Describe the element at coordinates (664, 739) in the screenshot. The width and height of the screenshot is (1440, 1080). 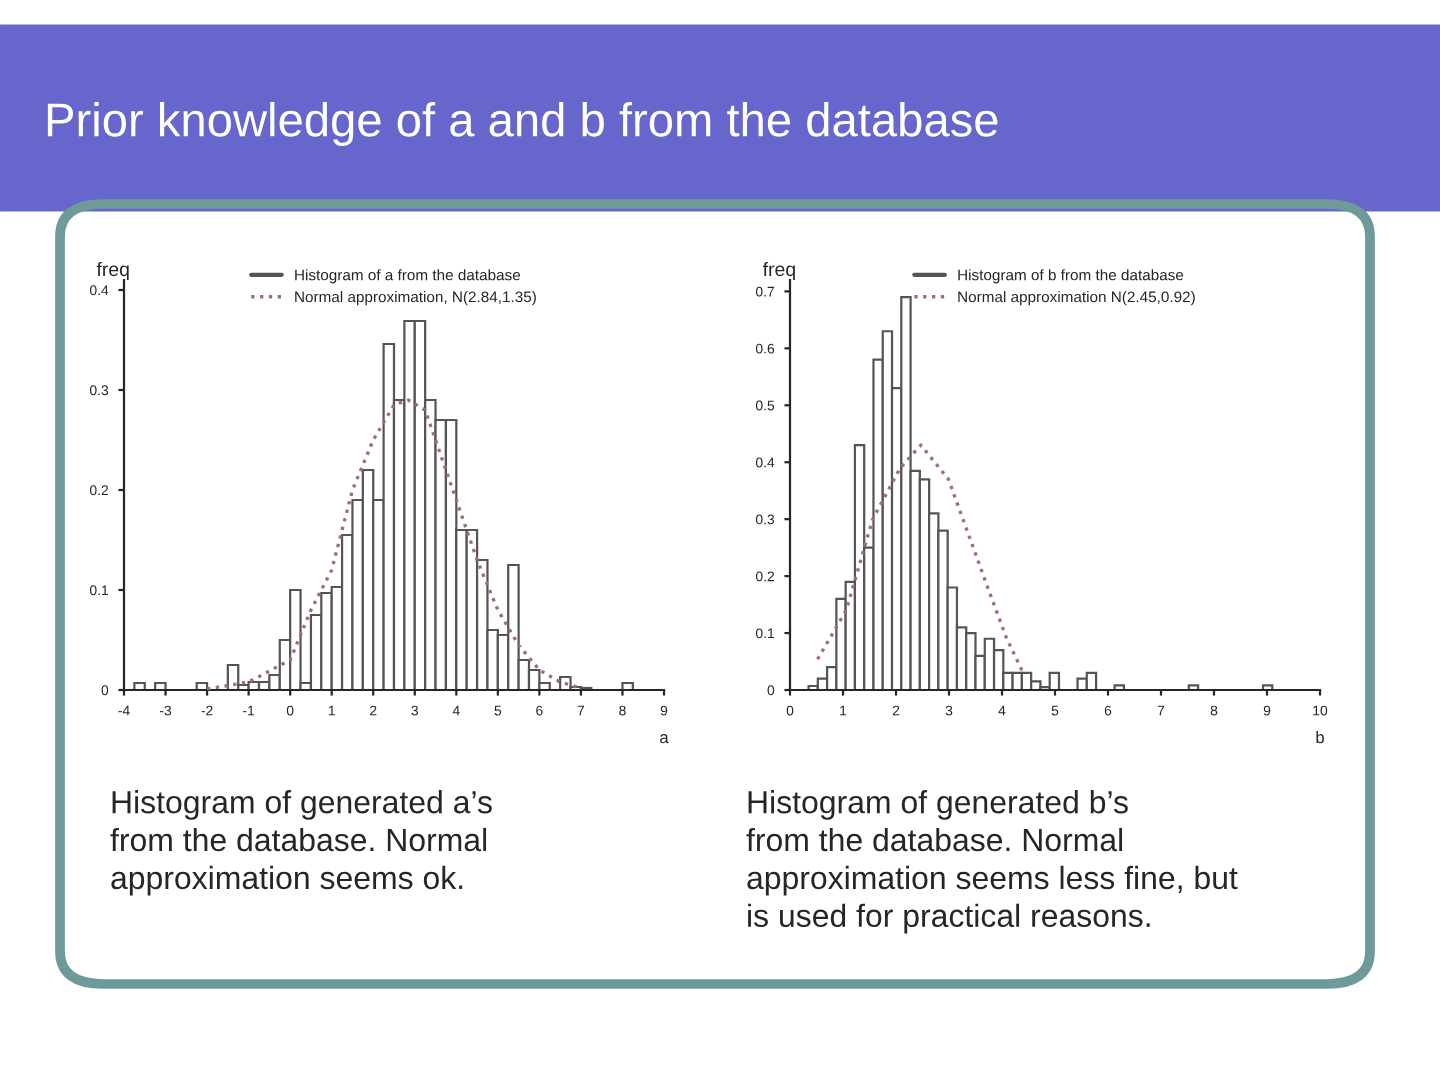
I see `x-axis-title: a` at that location.